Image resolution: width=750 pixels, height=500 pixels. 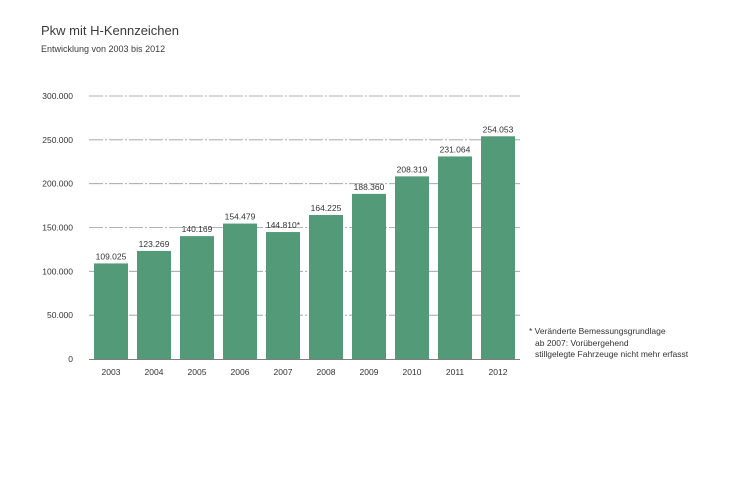 I want to click on x-tick-label: 2005, so click(x=197, y=372).